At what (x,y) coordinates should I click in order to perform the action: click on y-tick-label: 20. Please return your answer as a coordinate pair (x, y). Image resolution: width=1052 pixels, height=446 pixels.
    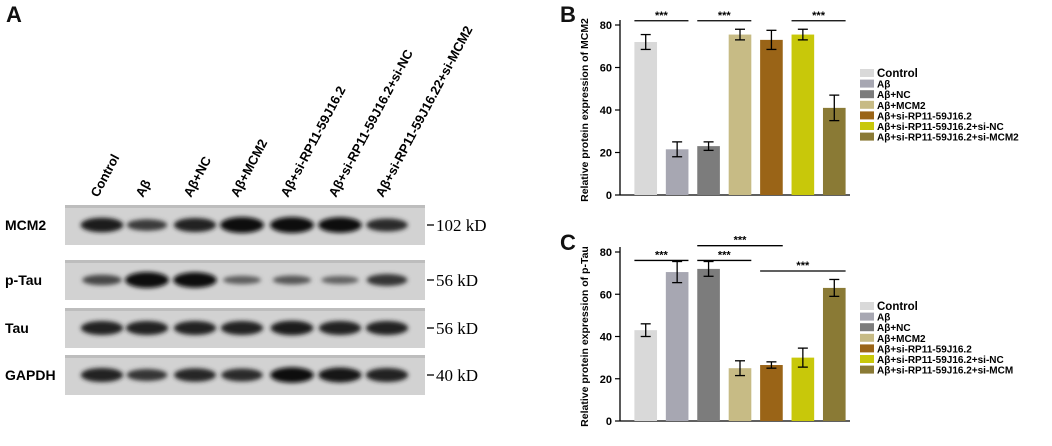
    Looking at the image, I should click on (606, 380).